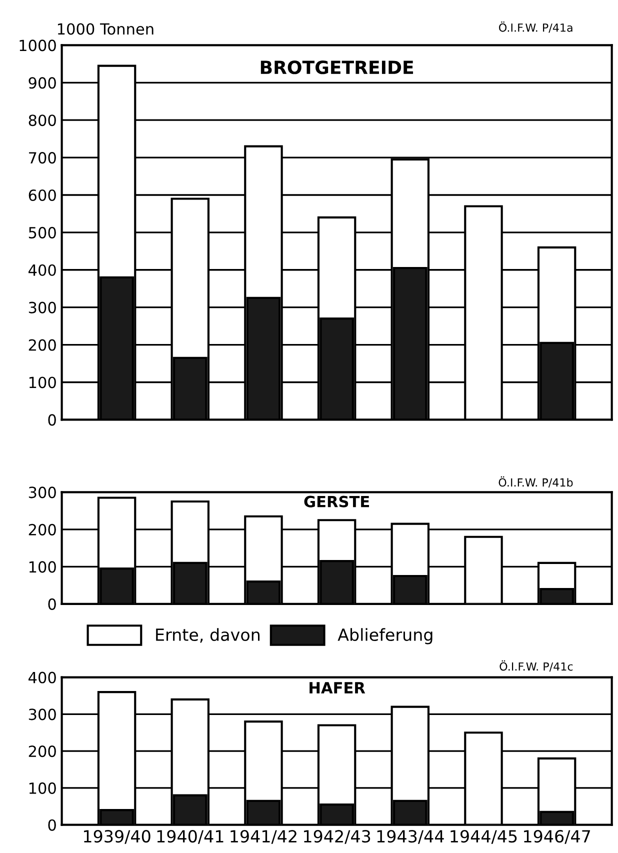 The width and height of the screenshot is (618, 853). I want to click on y-tick-label: 600, so click(42, 195).